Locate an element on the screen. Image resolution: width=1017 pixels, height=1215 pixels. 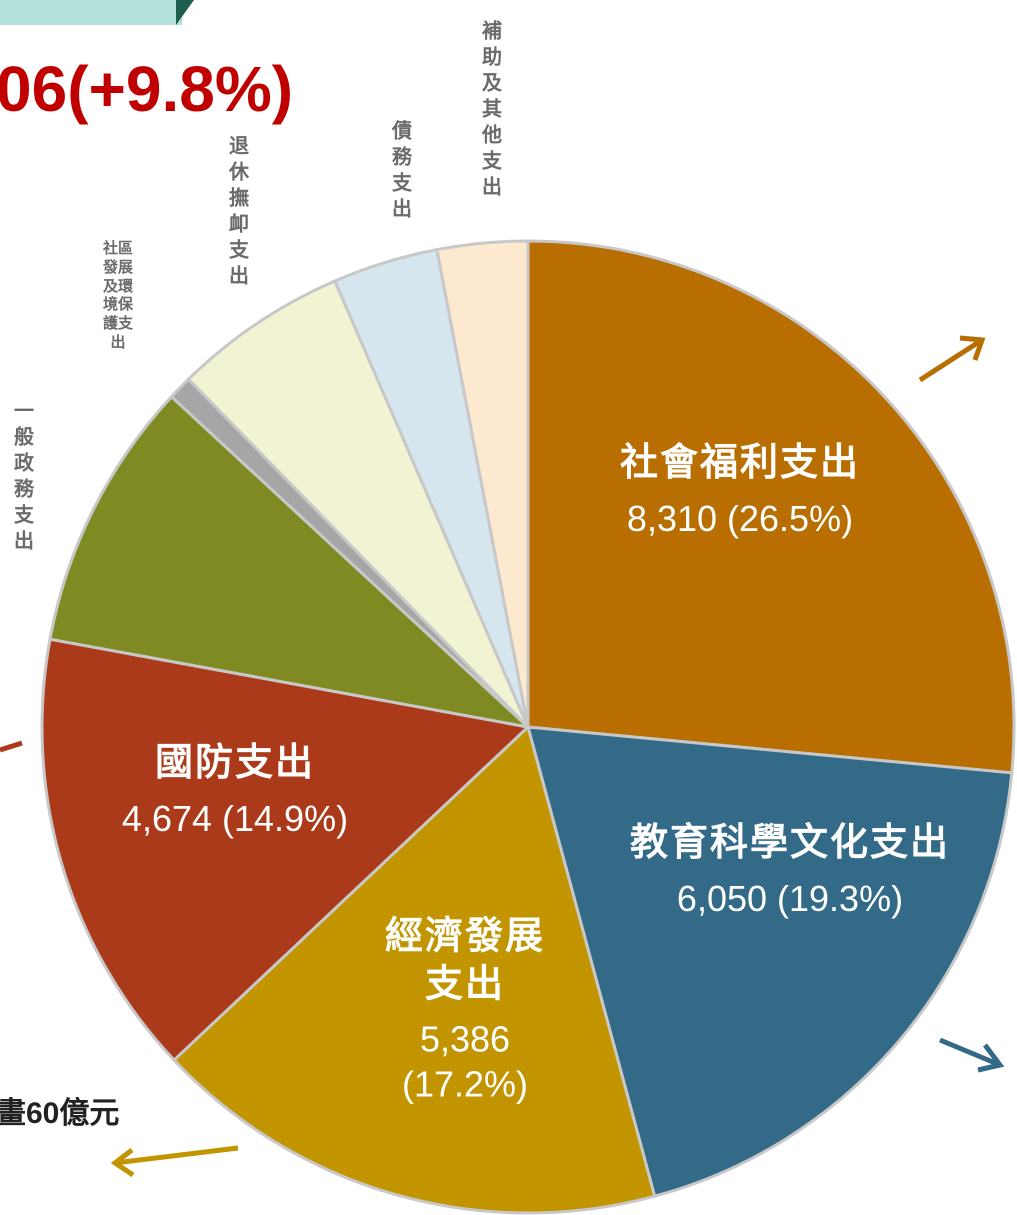
category-label: 經濟發展支出 is located at coordinates (464, 960).